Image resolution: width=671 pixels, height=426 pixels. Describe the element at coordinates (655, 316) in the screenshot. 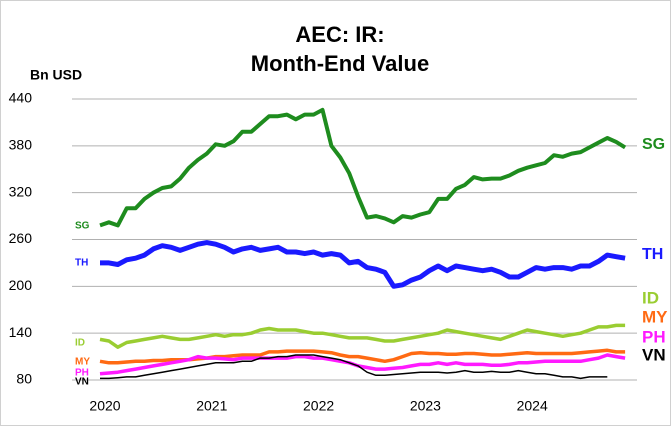

I see `series-label-right: MY` at that location.